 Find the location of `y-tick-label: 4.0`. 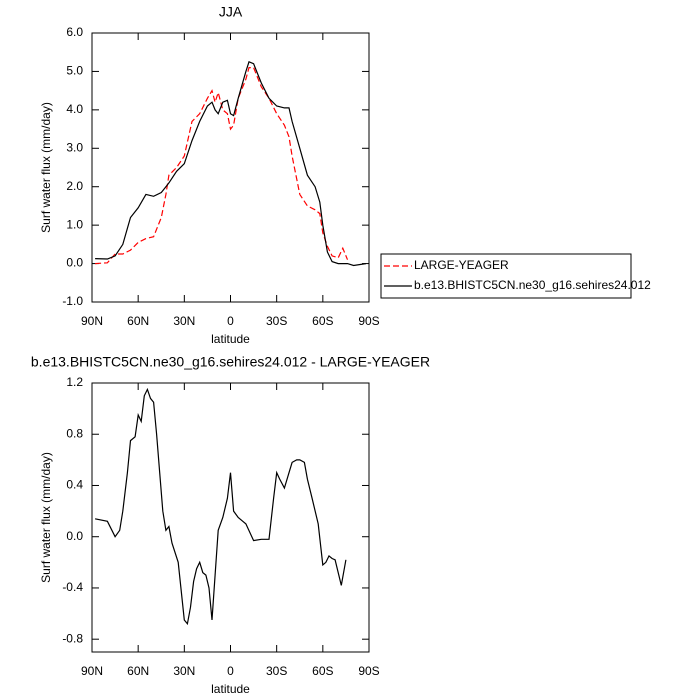

y-tick-label: 4.0 is located at coordinates (74, 109).